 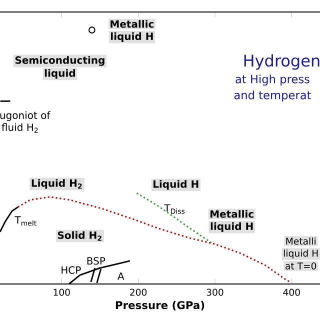 What do you see at coordinates (62, 292) in the screenshot?
I see `x-tick-label: 100` at bounding box center [62, 292].